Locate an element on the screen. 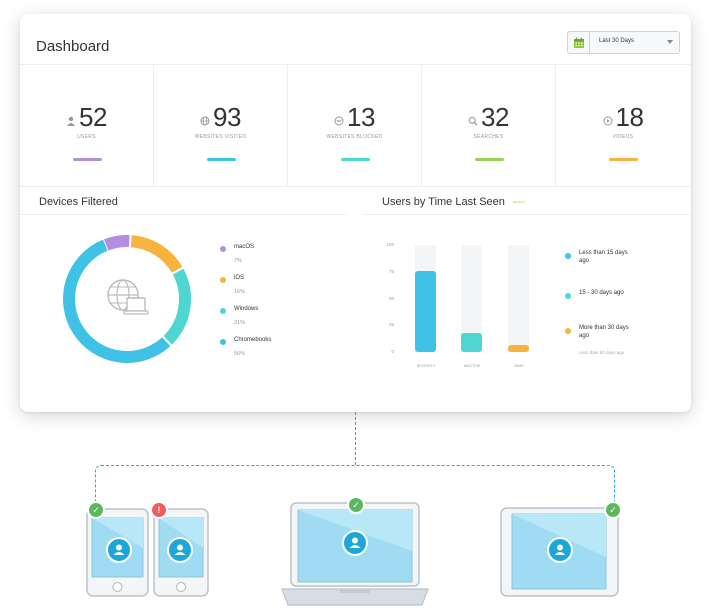 Image resolution: width=711 pixels, height=611 pixels. calendar-icon is located at coordinates (579, 42).